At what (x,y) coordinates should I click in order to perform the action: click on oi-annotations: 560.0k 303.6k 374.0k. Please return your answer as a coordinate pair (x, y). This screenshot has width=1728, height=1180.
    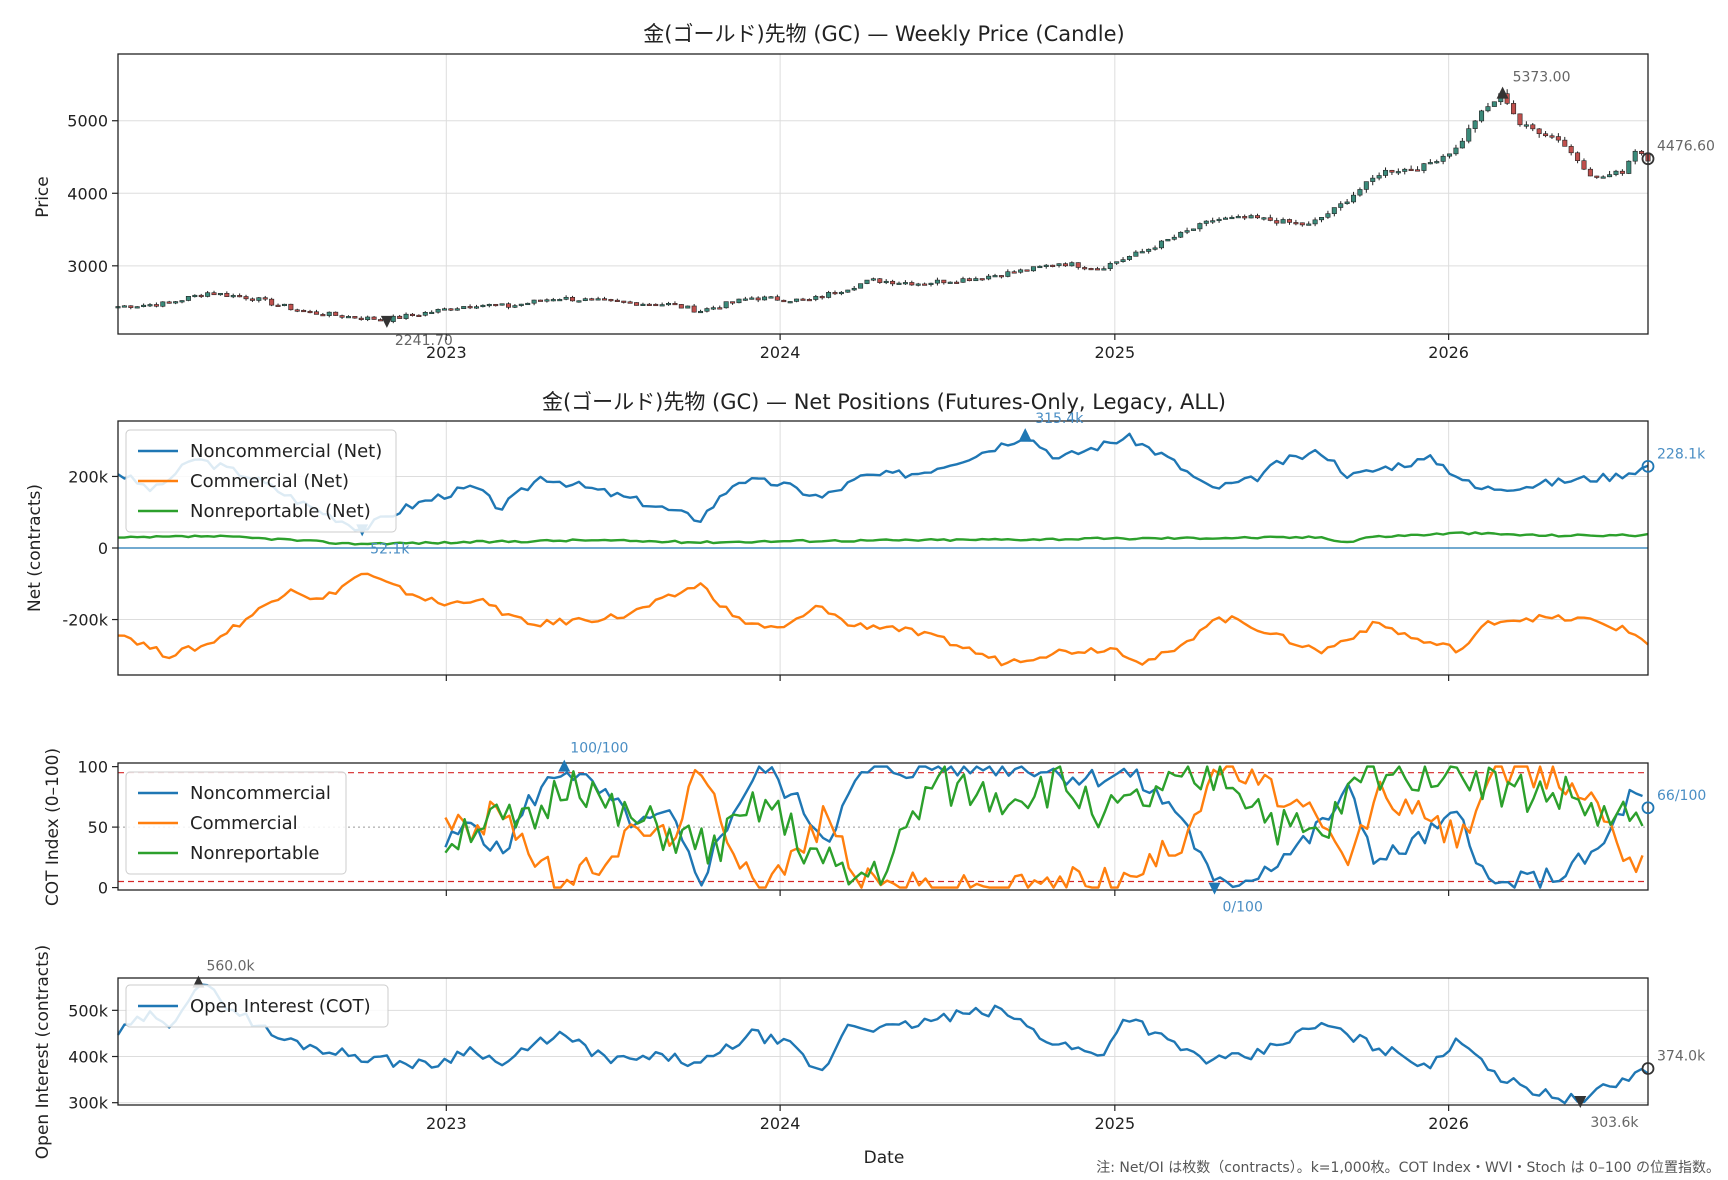
    Looking at the image, I should click on (949, 1045).